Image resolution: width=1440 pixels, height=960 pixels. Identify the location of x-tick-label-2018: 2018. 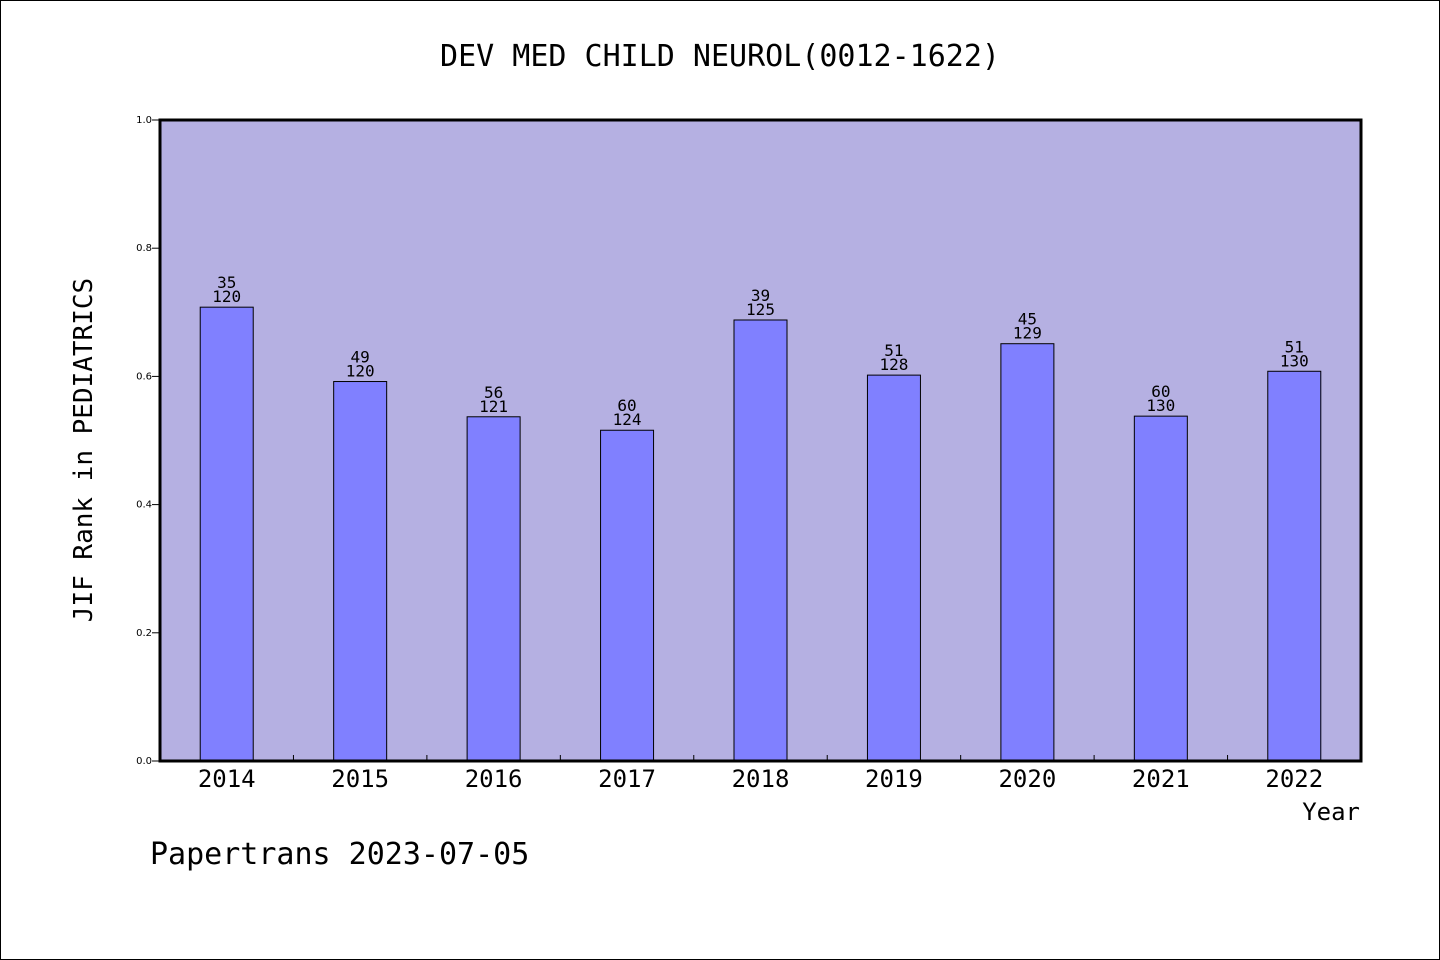
(761, 779).